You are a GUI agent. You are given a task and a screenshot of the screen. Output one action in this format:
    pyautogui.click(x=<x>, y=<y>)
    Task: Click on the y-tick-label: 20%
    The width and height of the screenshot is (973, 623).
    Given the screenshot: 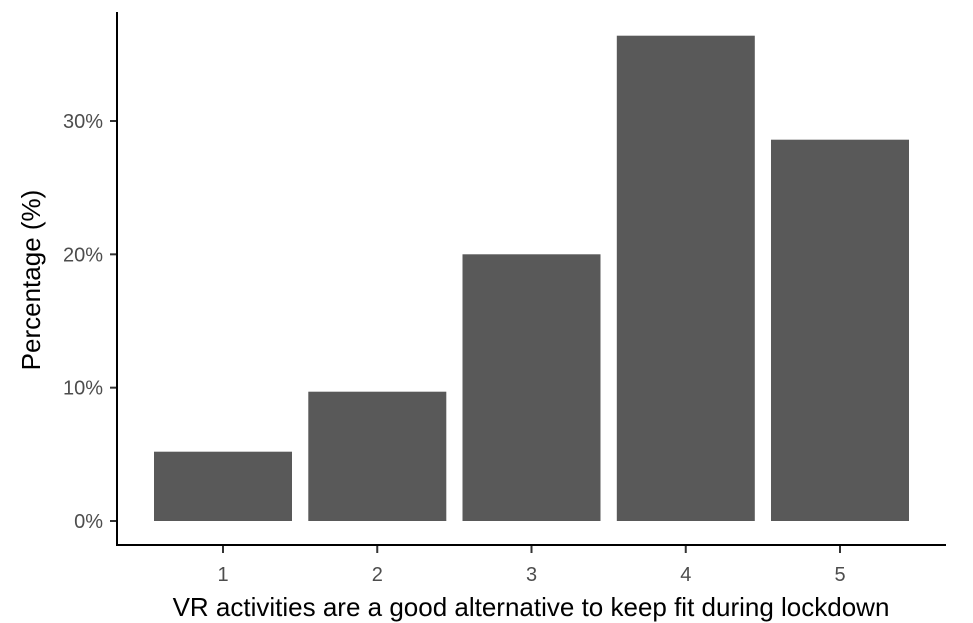 What is the action you would take?
    pyautogui.click(x=83, y=255)
    